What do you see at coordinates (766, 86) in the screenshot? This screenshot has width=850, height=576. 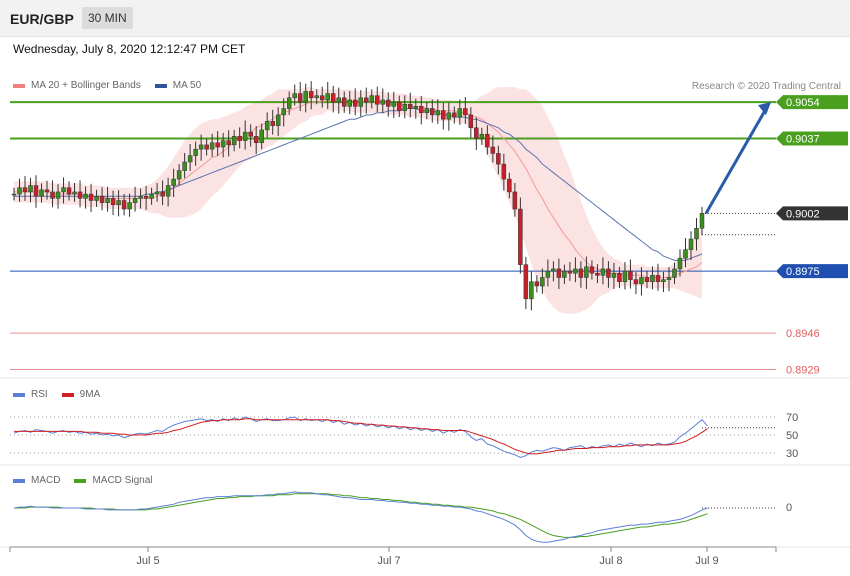 I see `credit-label: Research © 2020 Trading Central` at bounding box center [766, 86].